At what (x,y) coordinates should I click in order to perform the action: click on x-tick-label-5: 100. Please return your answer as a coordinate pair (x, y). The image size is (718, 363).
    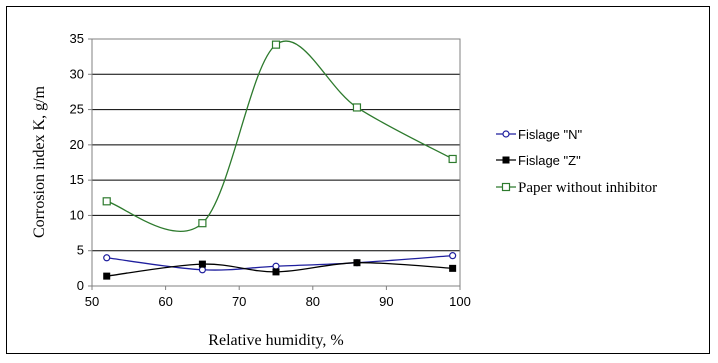
    Looking at the image, I should click on (460, 301).